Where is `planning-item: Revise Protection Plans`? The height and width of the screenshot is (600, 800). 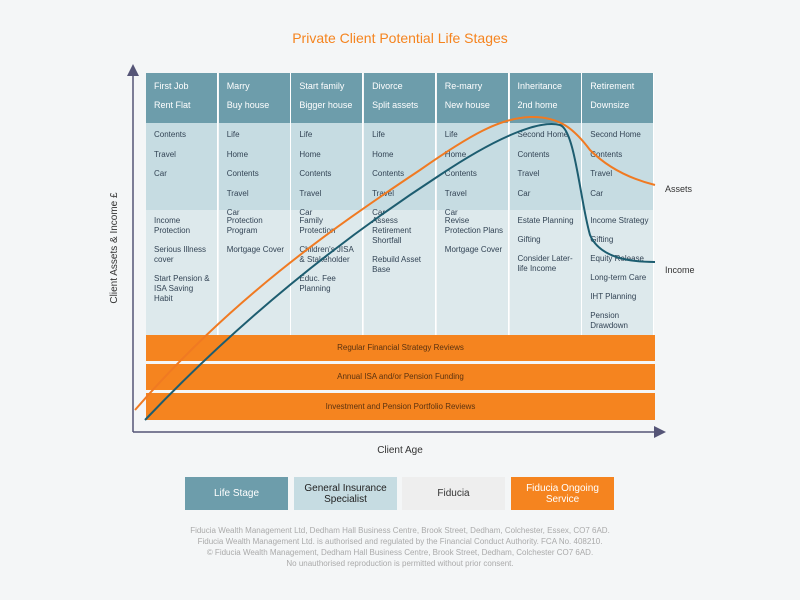 planning-item: Revise Protection Plans is located at coordinates (474, 225).